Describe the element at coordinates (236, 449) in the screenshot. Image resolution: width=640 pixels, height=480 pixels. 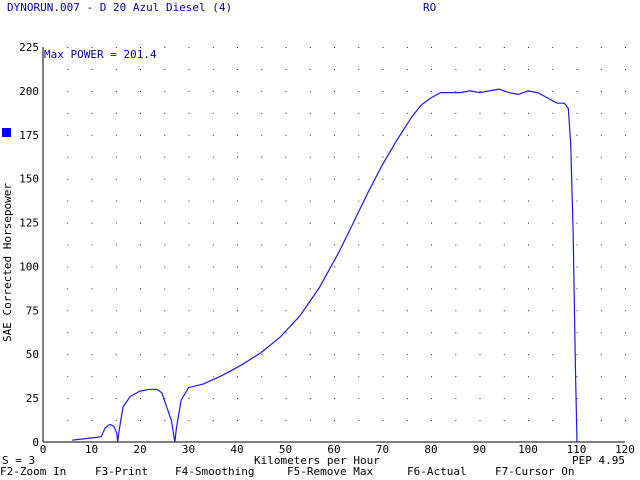
I see `x-tick-label: 40` at that location.